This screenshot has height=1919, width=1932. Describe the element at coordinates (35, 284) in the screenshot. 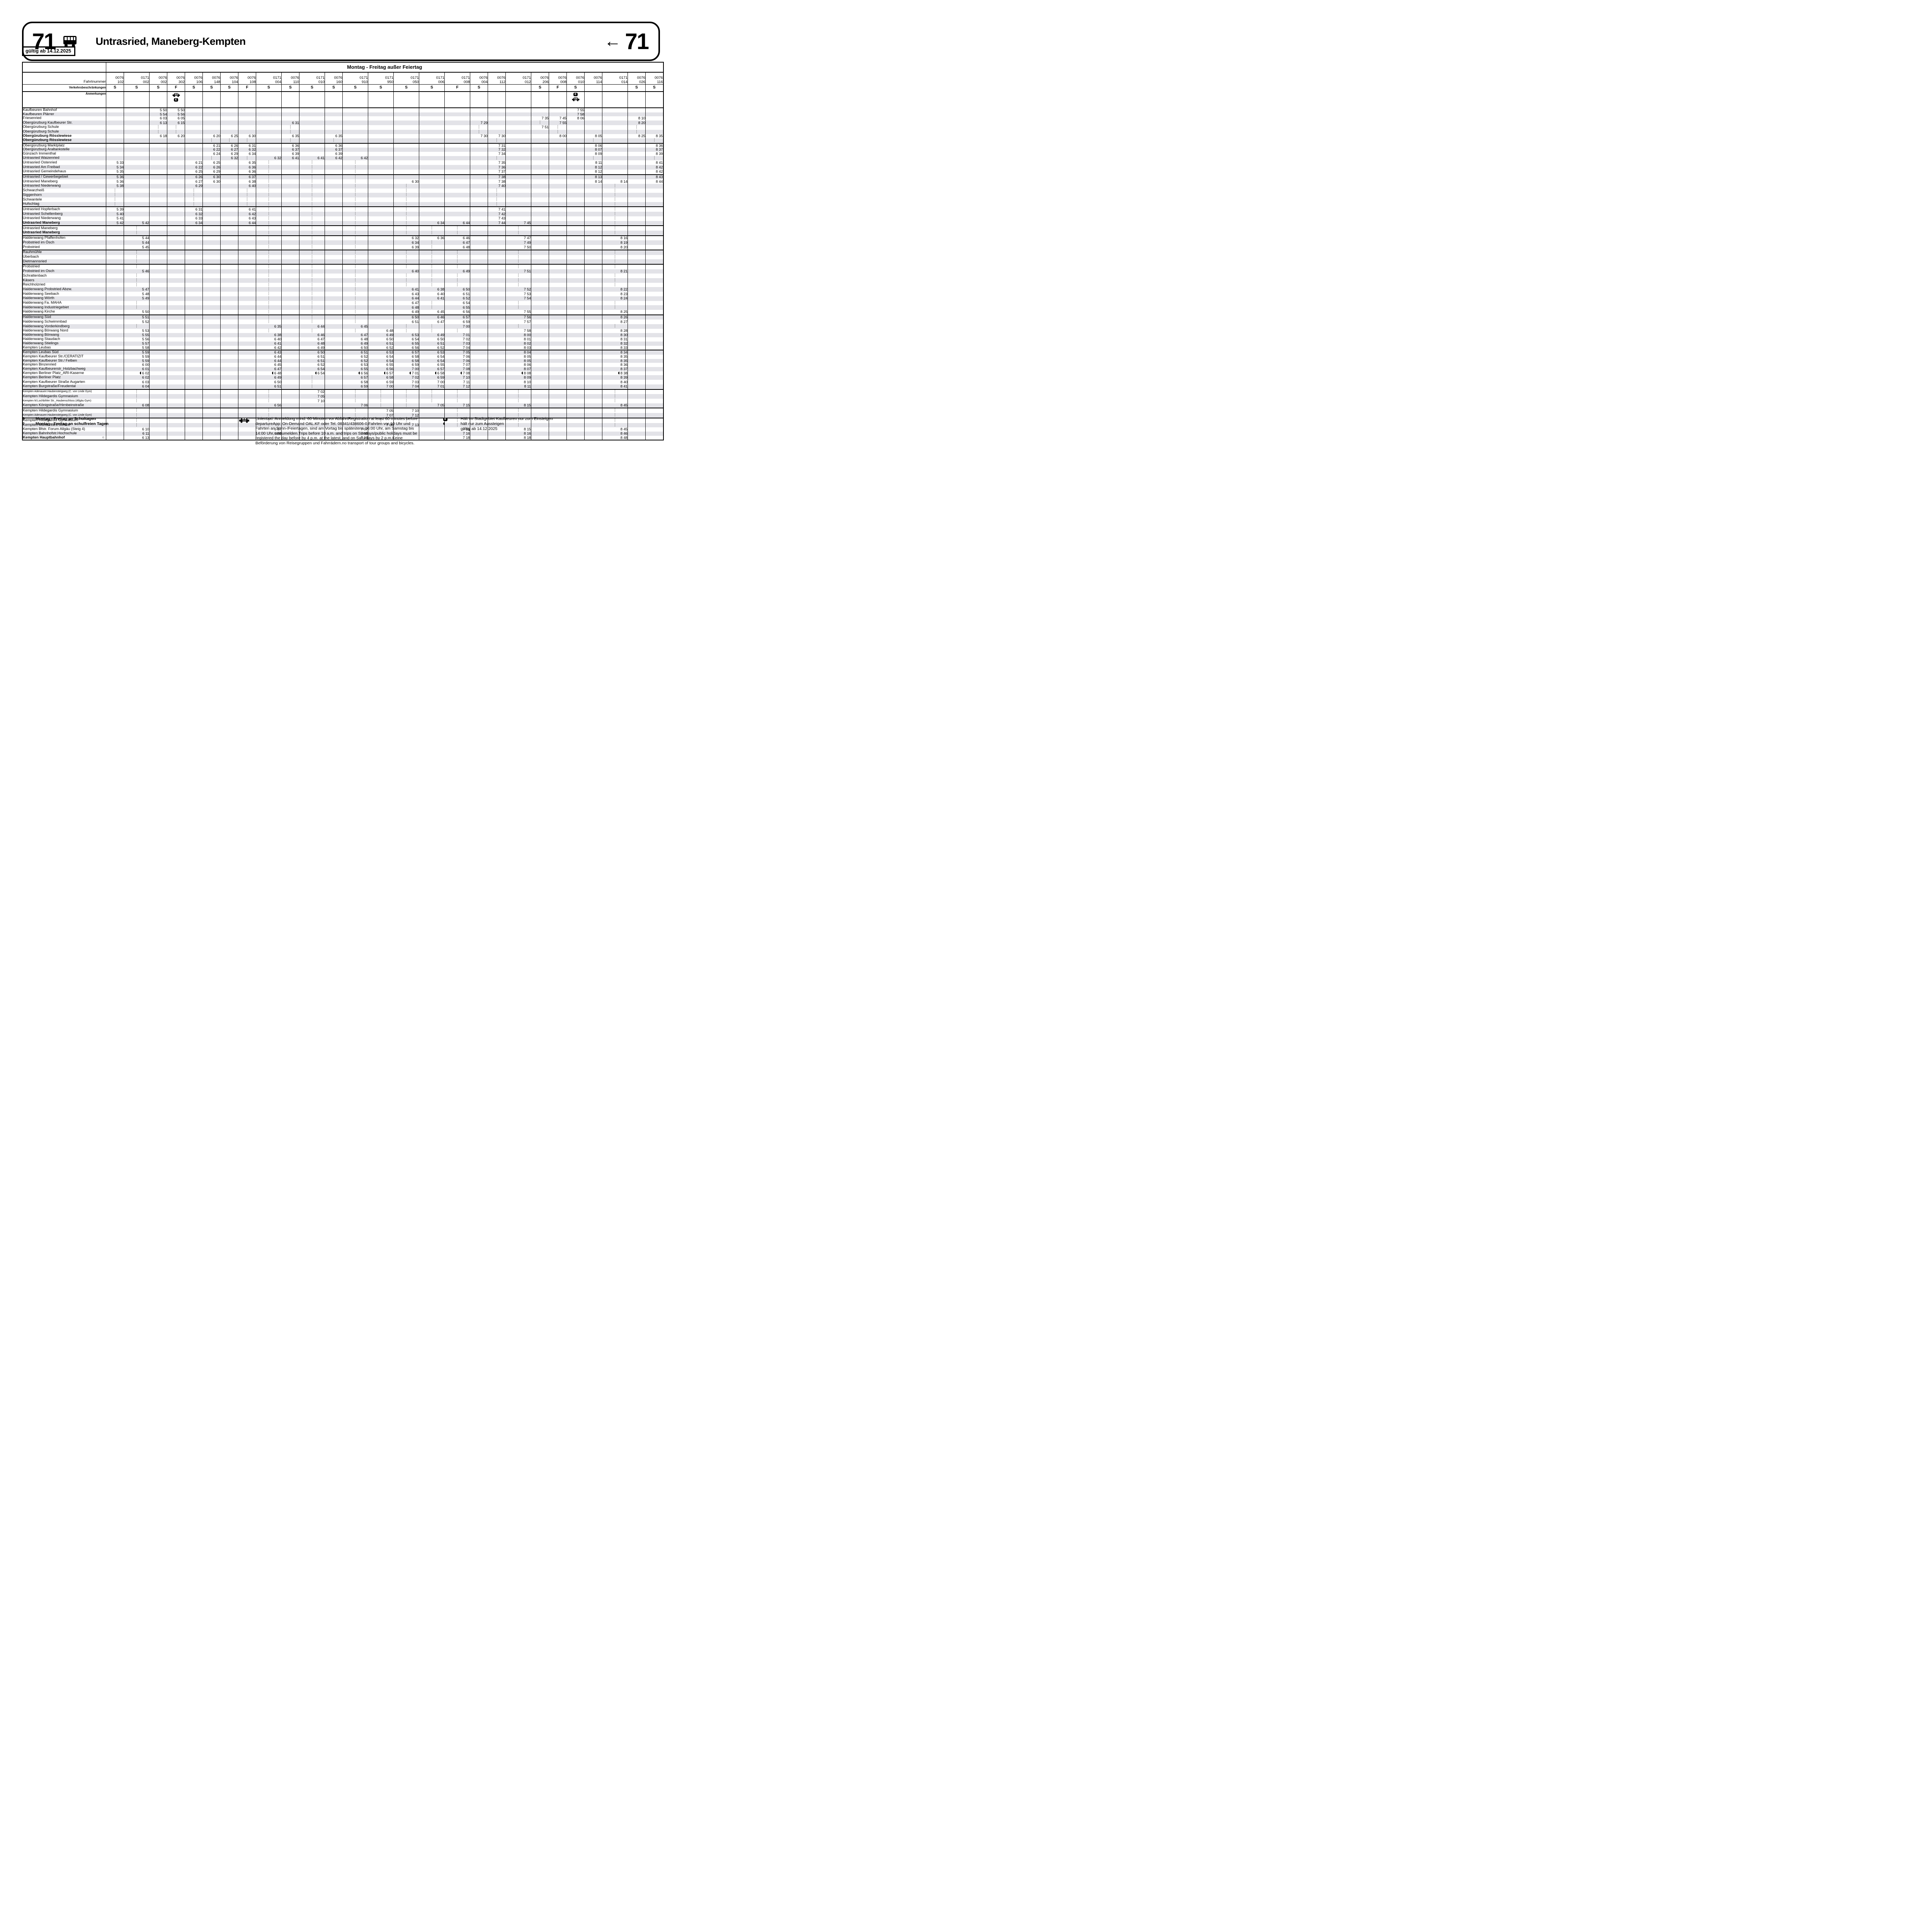

I see `stop-name: Reichholzried` at that location.